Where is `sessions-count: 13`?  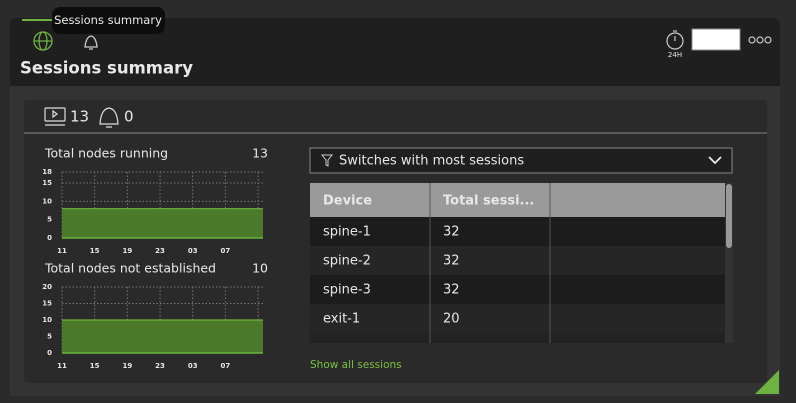 sessions-count: 13 is located at coordinates (79, 117).